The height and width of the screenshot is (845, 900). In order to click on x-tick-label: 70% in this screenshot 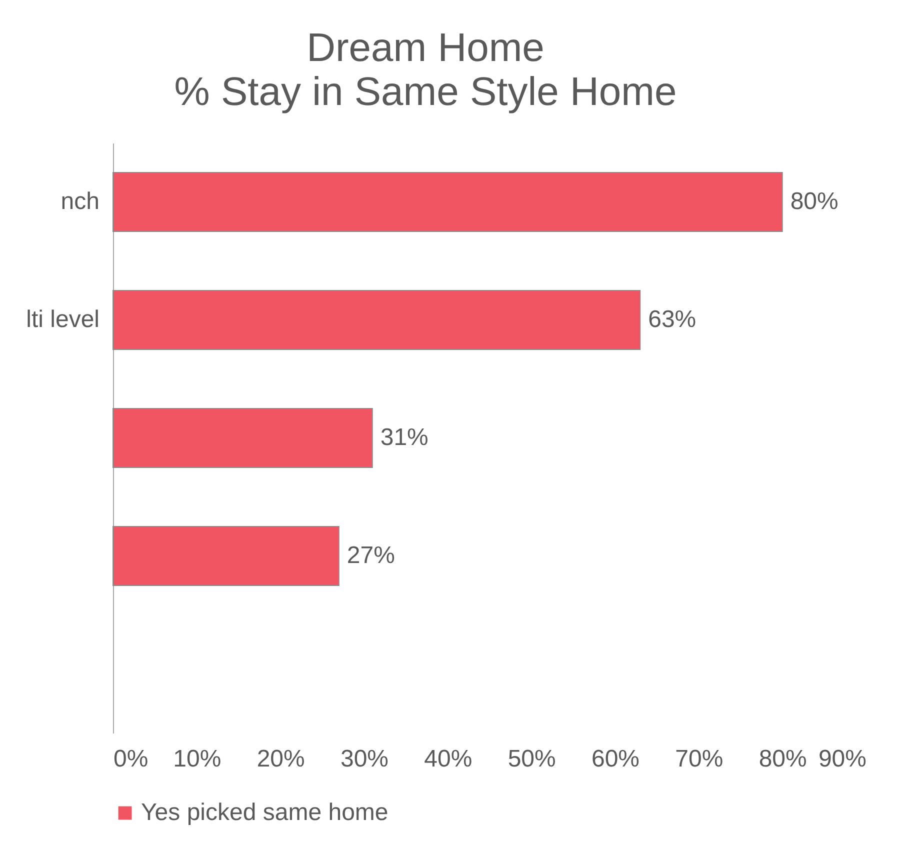, I will do `click(699, 759)`.